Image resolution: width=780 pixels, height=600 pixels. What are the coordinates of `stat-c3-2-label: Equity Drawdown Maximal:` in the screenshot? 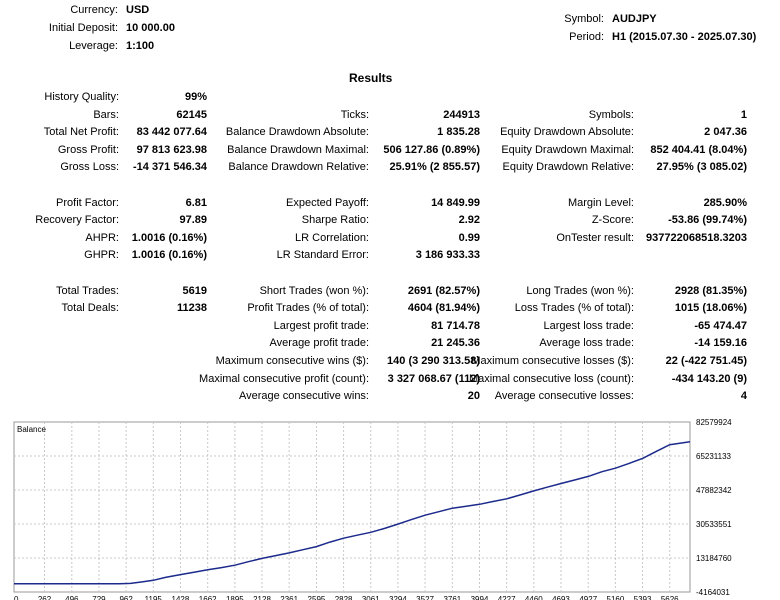 It's located at (567, 149).